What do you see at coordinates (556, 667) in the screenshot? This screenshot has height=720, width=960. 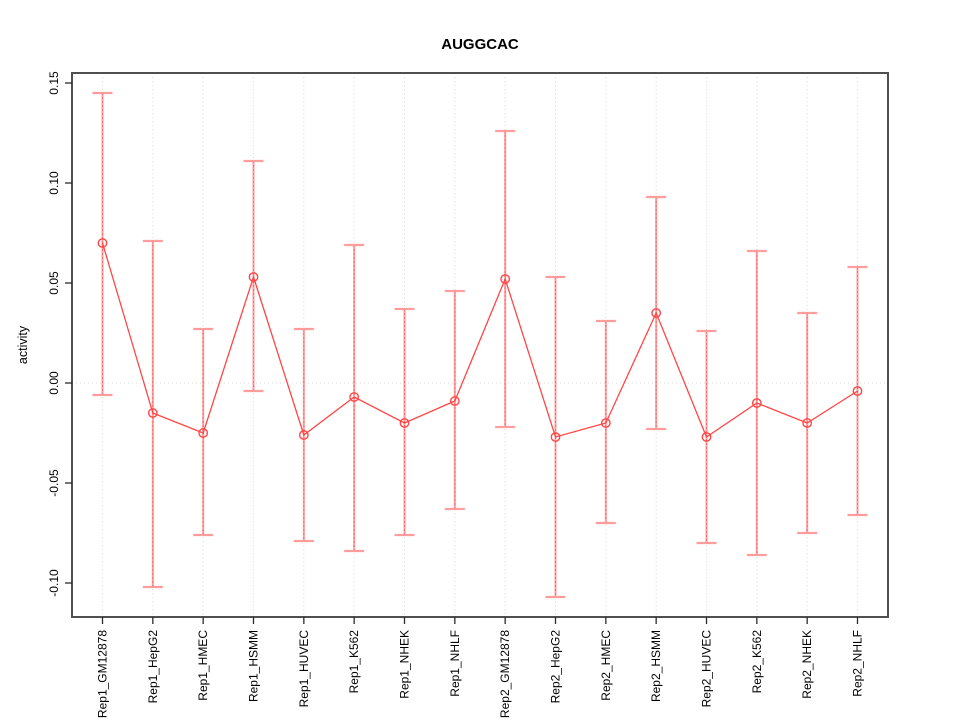 I see `x-tick-label: Rep2_HepG2` at bounding box center [556, 667].